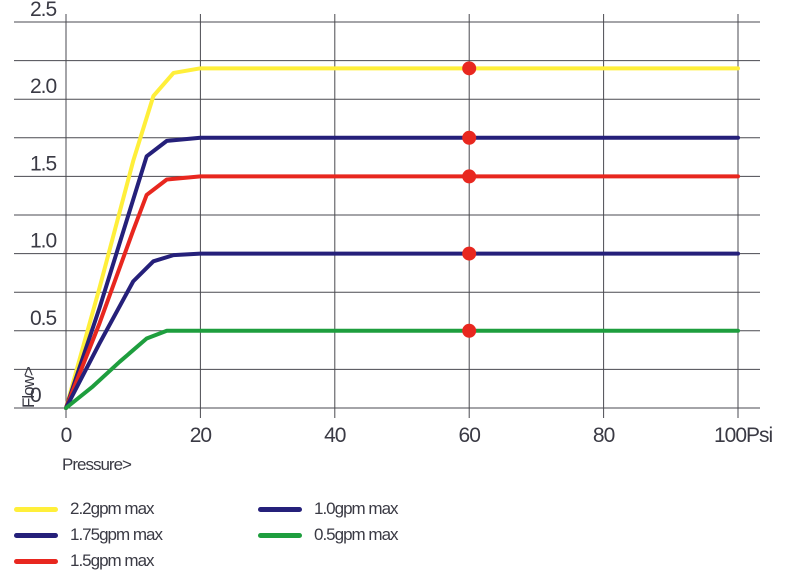 This screenshot has width=790, height=580. Describe the element at coordinates (97, 464) in the screenshot. I see `x-axis-label: Pressure>` at that location.